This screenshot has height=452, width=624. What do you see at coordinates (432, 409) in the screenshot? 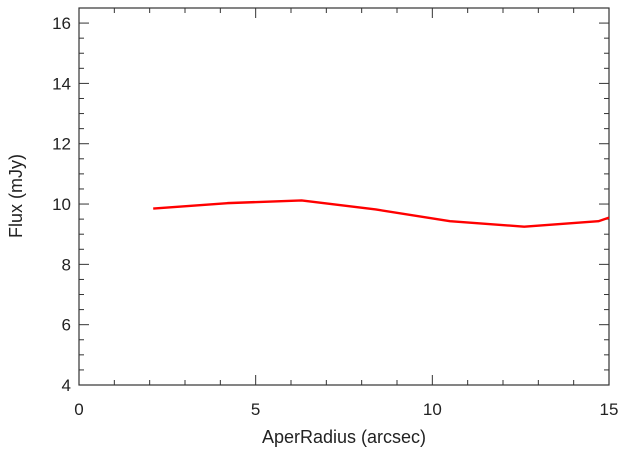
I see `x-tick-label: 10` at bounding box center [432, 409].